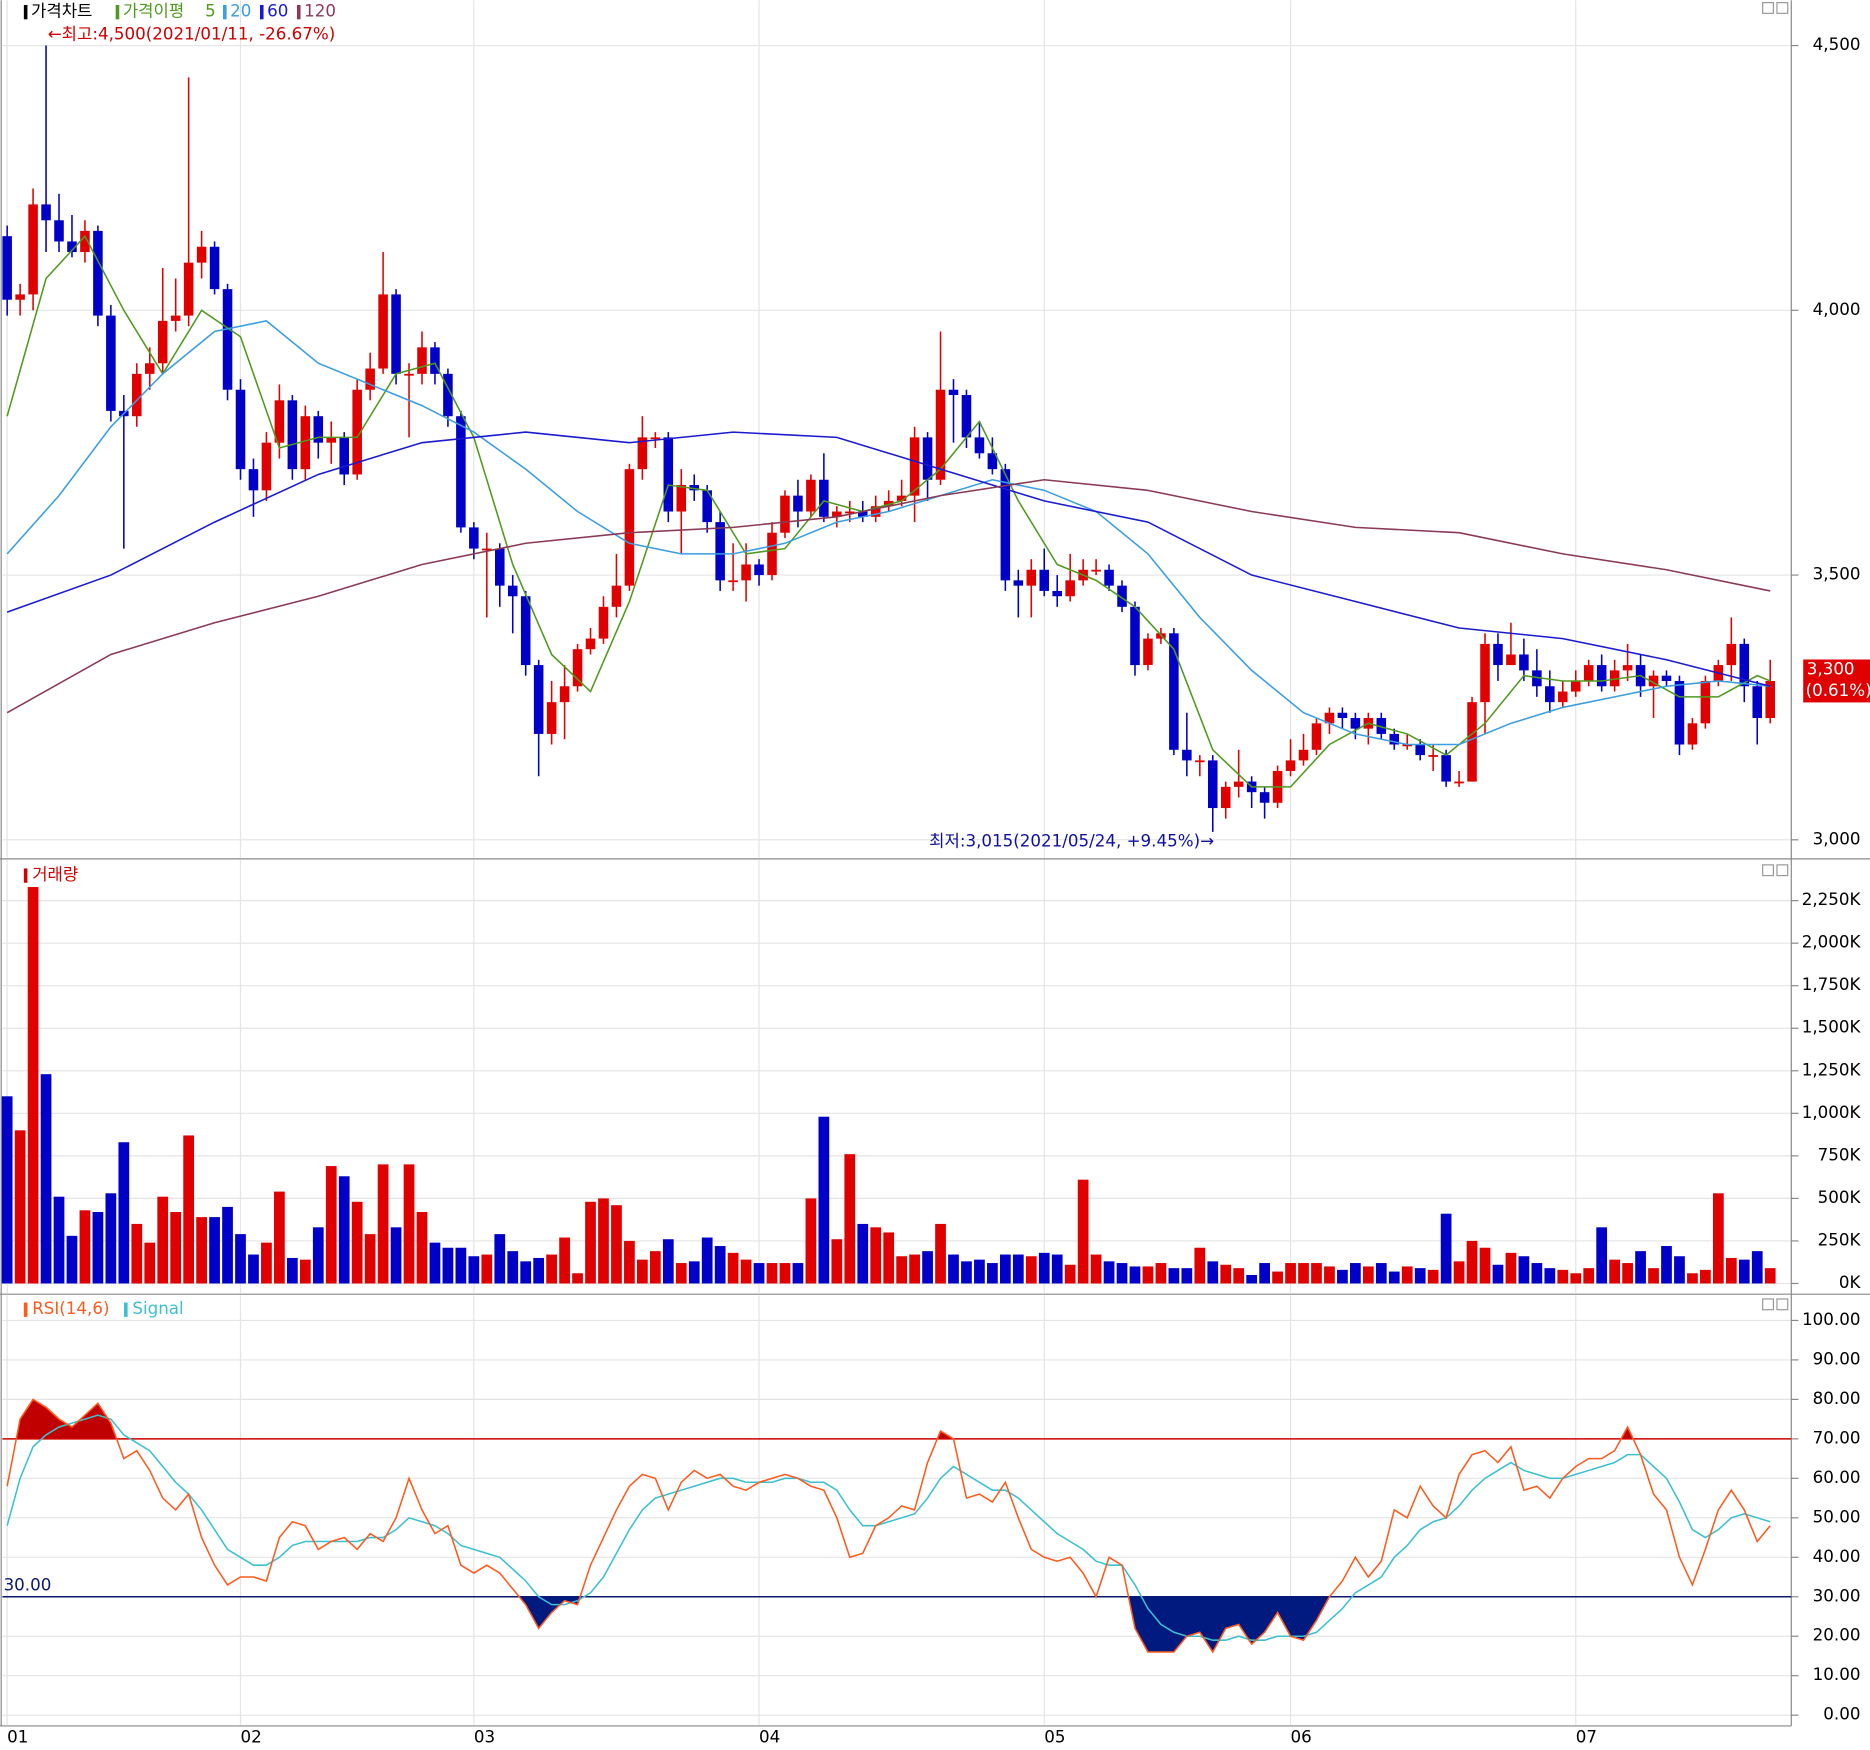  Describe the element at coordinates (17, 1736) in the screenshot. I see `x-tick-label: 01` at that location.